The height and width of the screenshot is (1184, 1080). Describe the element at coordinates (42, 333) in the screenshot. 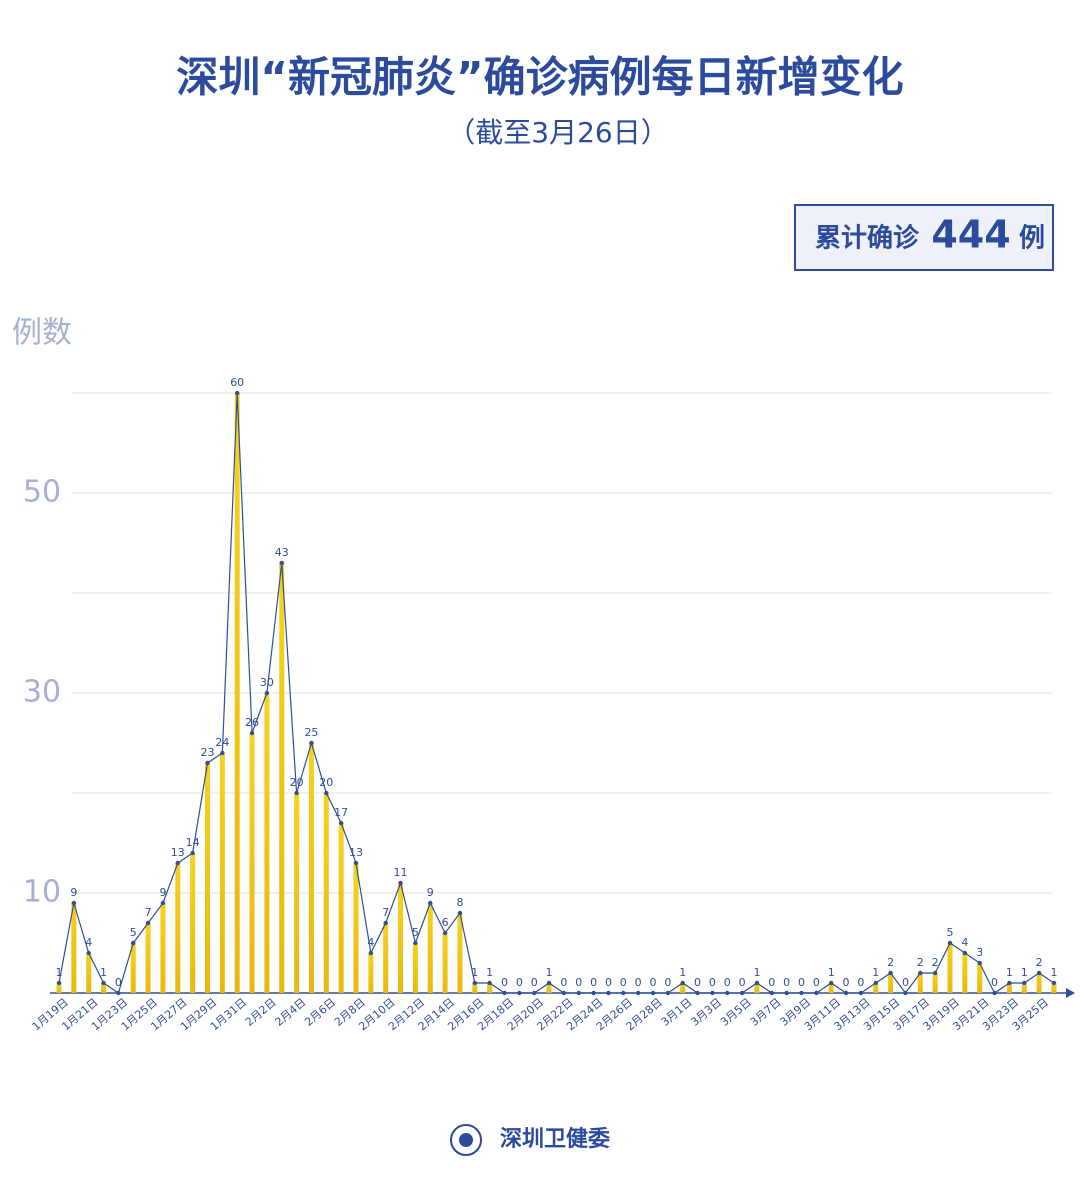

I see `y-axis-label: 例数` at that location.